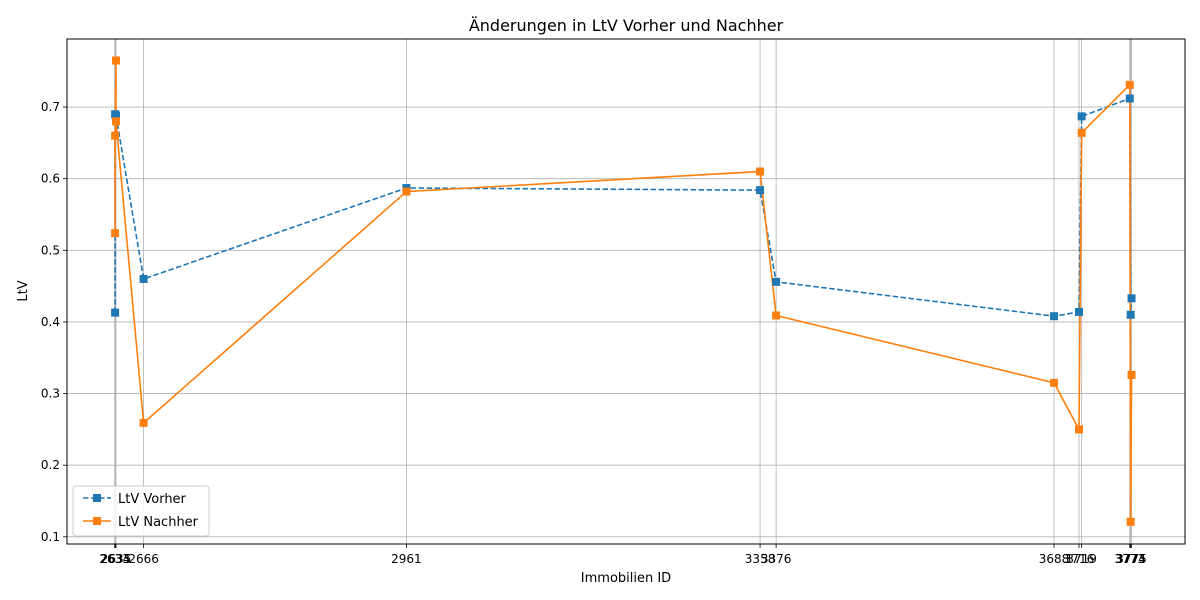 Image resolution: width=1200 pixels, height=600 pixels. What do you see at coordinates (50, 250) in the screenshot?
I see `y-tick-label: 0.5` at bounding box center [50, 250].